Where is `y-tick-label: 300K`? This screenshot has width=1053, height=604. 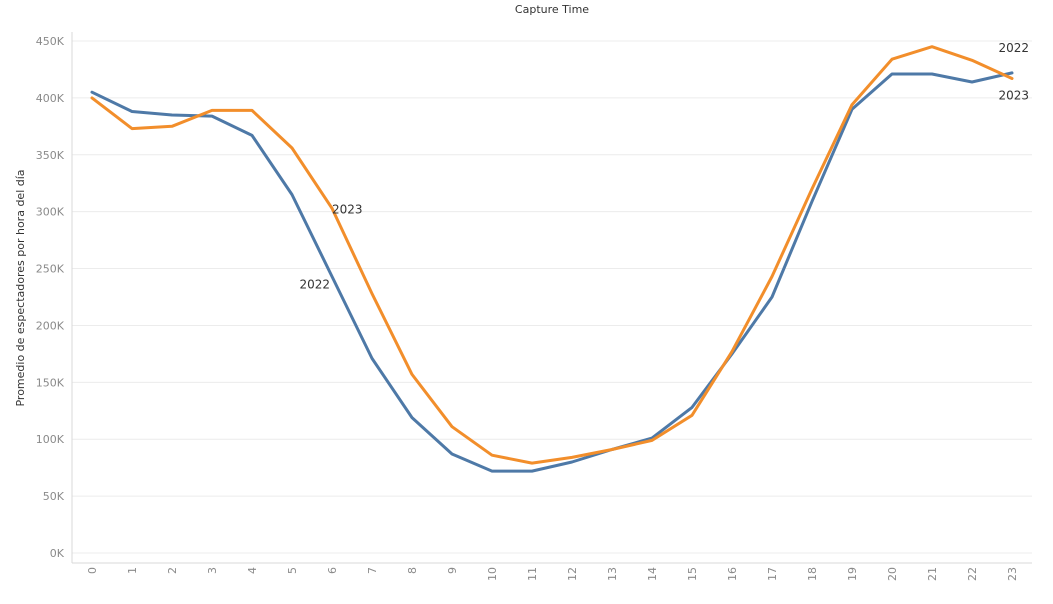
y-tick-label: 300K is located at coordinates (50, 212).